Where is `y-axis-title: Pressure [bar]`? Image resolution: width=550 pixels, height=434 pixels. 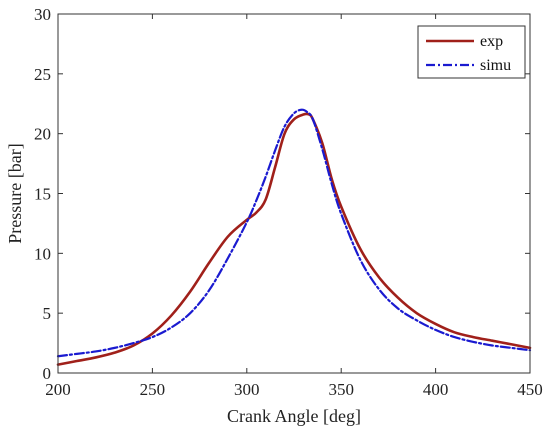
y-axis-title: Pressure [bar] is located at coordinates (15, 193).